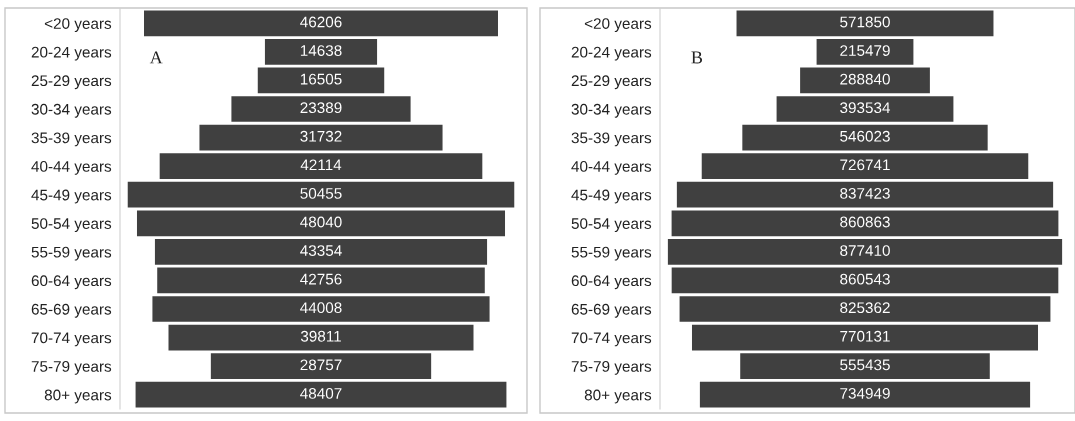  Describe the element at coordinates (865, 108) in the screenshot. I see `data-label: 393534` at that location.